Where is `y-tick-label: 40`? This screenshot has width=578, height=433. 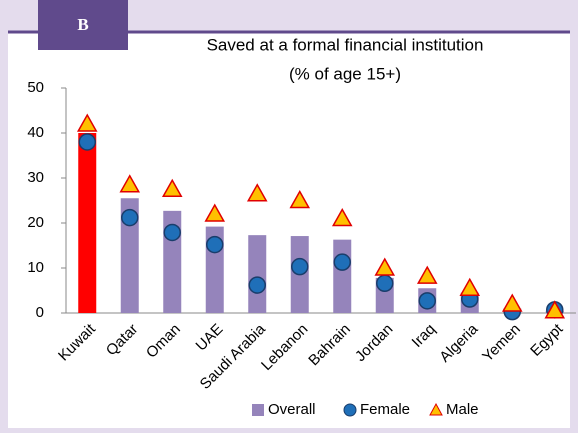 y-tick-label: 40 is located at coordinates (35, 132).